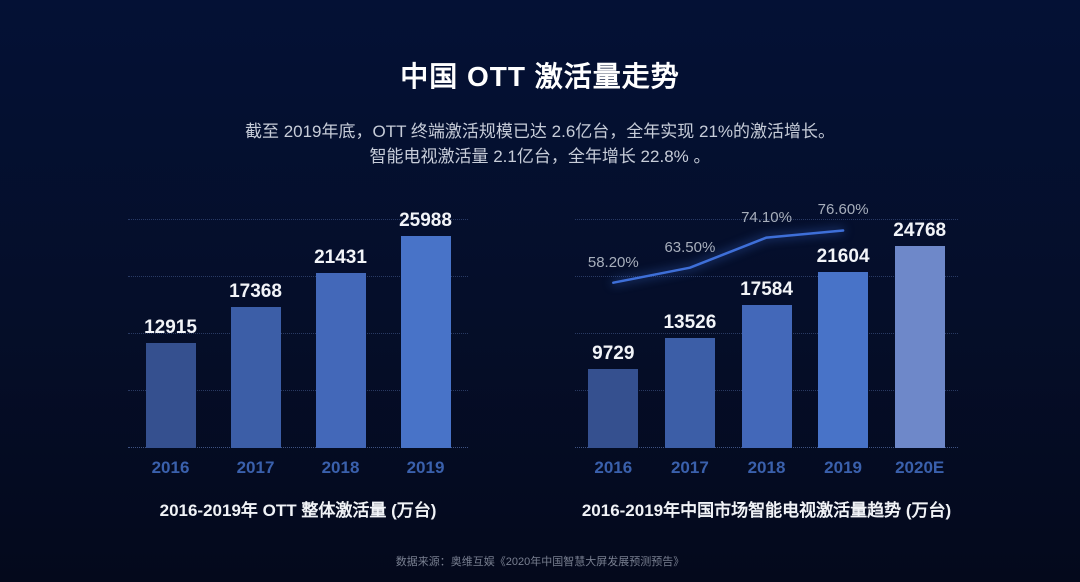 The height and width of the screenshot is (582, 1080). Describe the element at coordinates (690, 247) in the screenshot. I see `pct-label: 63.50%` at that location.